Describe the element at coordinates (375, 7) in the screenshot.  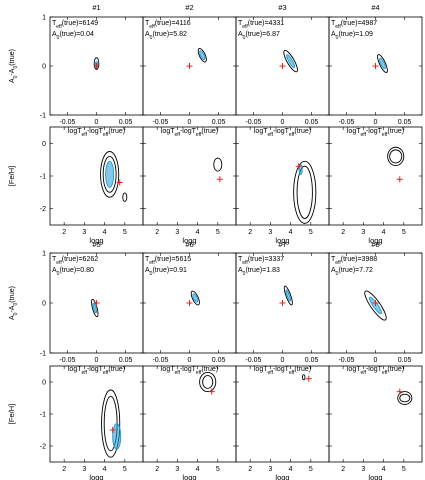
I see `star-4-panel-label: #4` at that location.